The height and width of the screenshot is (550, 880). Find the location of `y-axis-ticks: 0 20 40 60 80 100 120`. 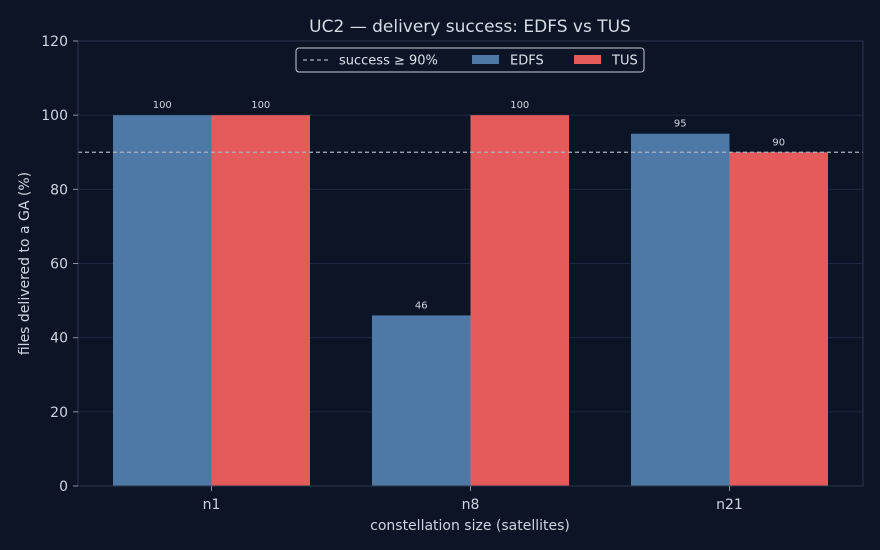

y-axis-ticks: 0 20 40 60 80 100 120 is located at coordinates (59, 264).